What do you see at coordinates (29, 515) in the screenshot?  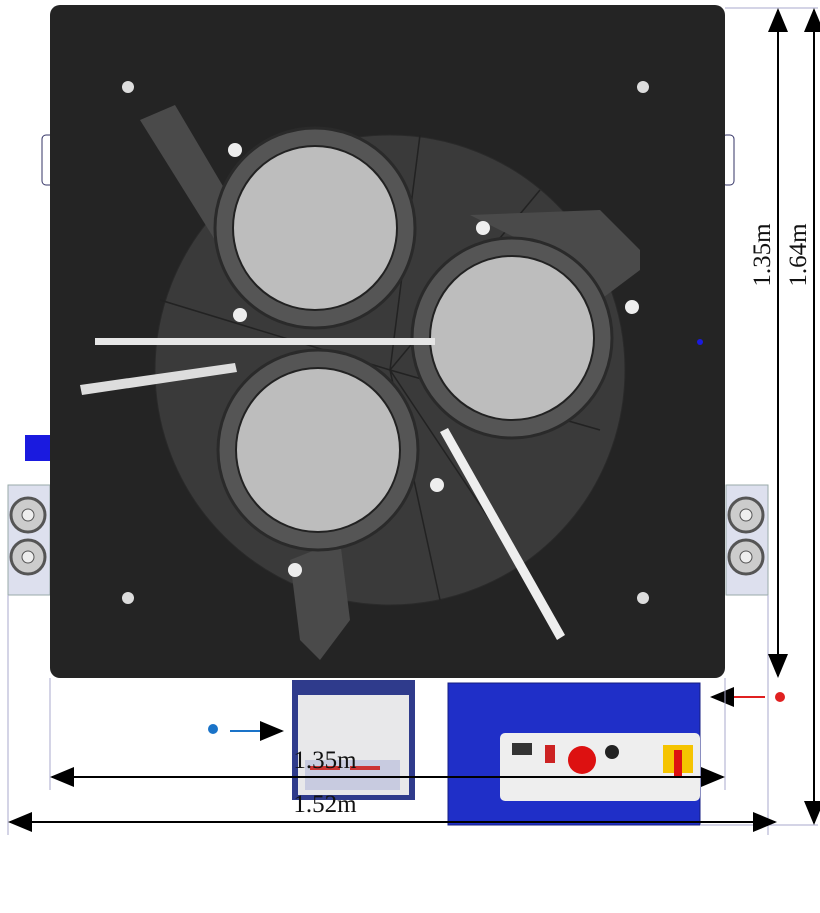 I see `left-rollers` at bounding box center [29, 515].